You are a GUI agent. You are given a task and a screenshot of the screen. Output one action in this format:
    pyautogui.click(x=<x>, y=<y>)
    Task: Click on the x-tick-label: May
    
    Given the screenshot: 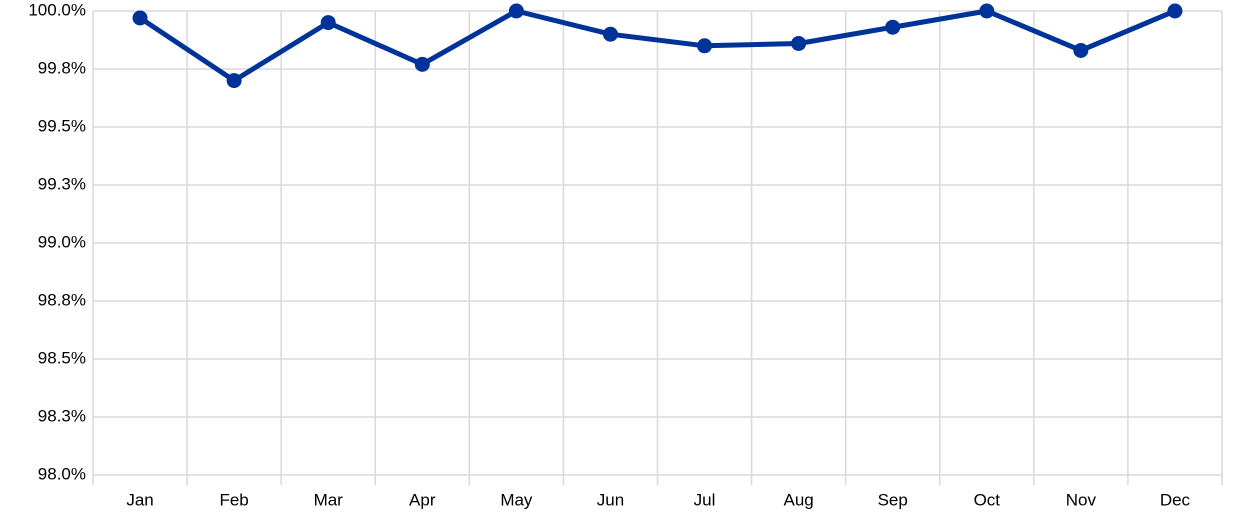 What is the action you would take?
    pyautogui.click(x=516, y=499)
    